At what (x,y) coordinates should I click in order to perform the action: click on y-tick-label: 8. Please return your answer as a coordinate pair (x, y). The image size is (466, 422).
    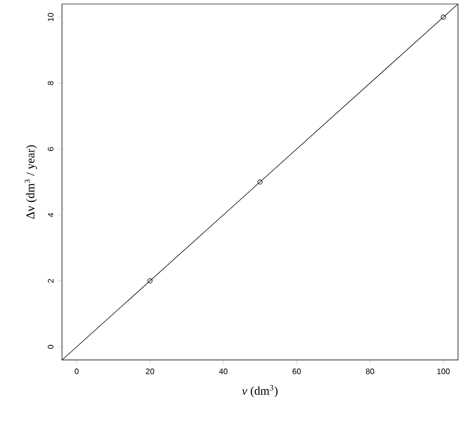
    Looking at the image, I should click on (51, 83).